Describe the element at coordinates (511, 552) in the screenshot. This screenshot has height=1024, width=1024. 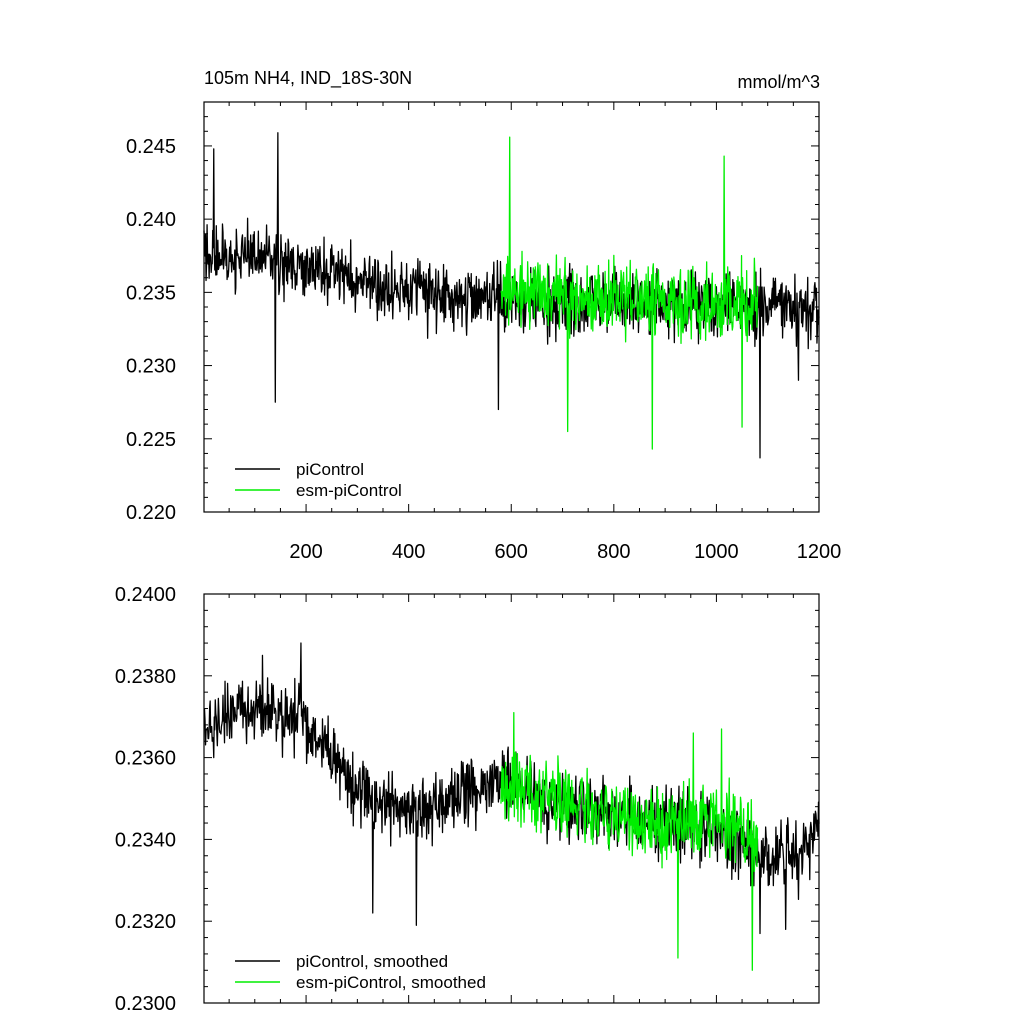
I see `x-tick-label: 600` at that location.